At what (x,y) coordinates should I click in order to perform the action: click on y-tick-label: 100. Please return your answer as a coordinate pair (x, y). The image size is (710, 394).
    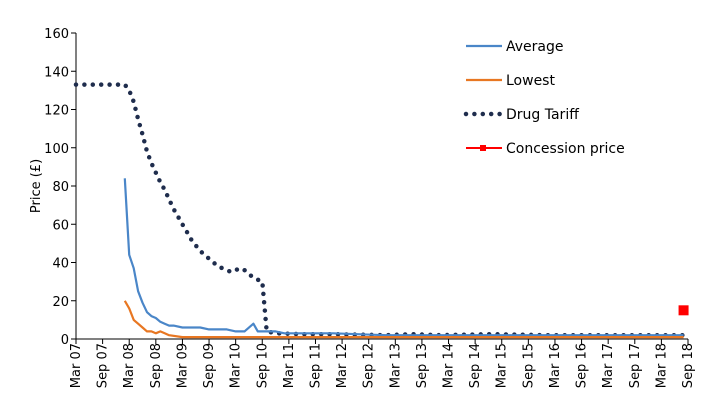
    Looking at the image, I should click on (56, 149).